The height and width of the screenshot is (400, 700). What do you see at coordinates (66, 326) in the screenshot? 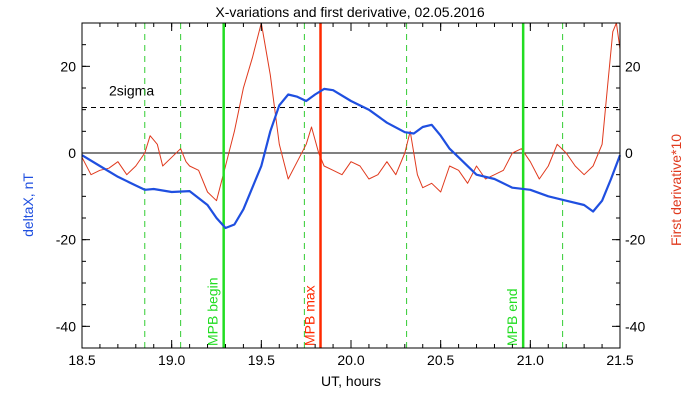
I see `y-tick-label-left-0: -40` at bounding box center [66, 326].